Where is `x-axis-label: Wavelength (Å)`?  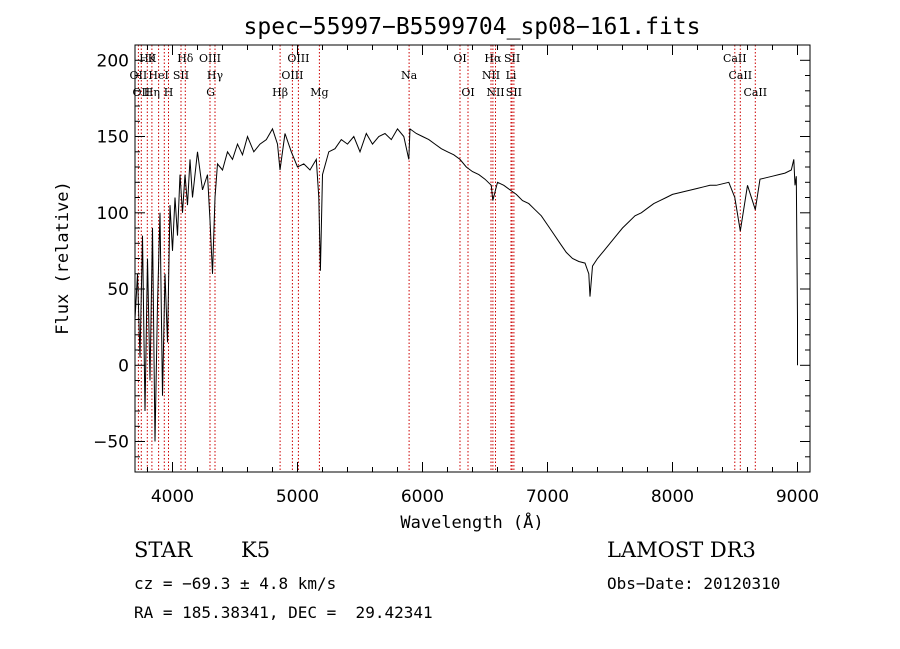
x-axis-label: Wavelength (Å) is located at coordinates (471, 522).